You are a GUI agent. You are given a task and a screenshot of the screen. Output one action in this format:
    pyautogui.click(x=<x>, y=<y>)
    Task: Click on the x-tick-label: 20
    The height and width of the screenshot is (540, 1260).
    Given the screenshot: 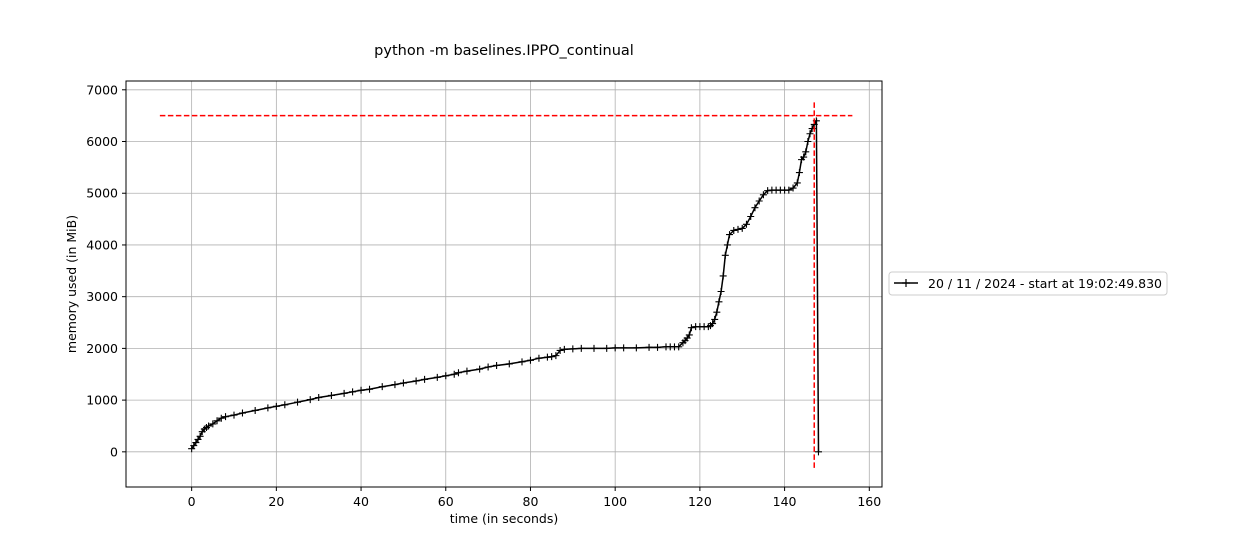 What is the action you would take?
    pyautogui.click(x=276, y=501)
    